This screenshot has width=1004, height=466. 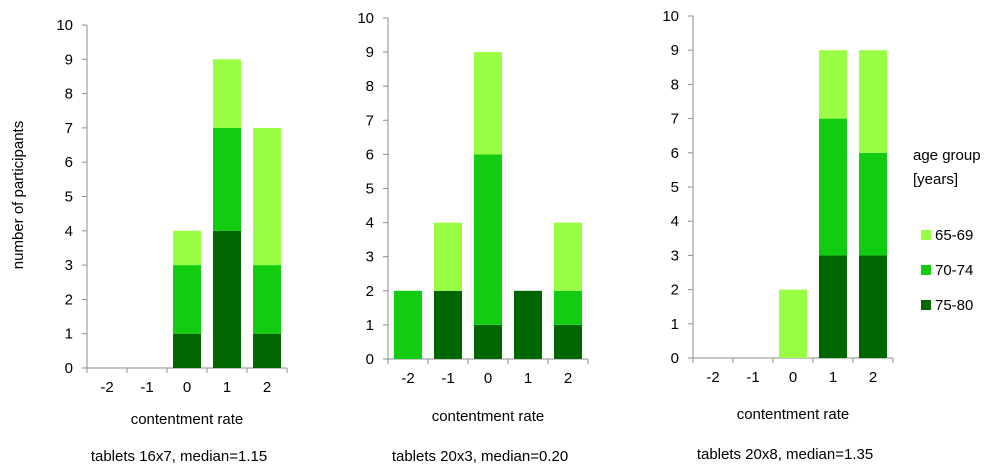 I want to click on legend: age group [years] 65-69 70-74 75-80, so click(x=947, y=230).